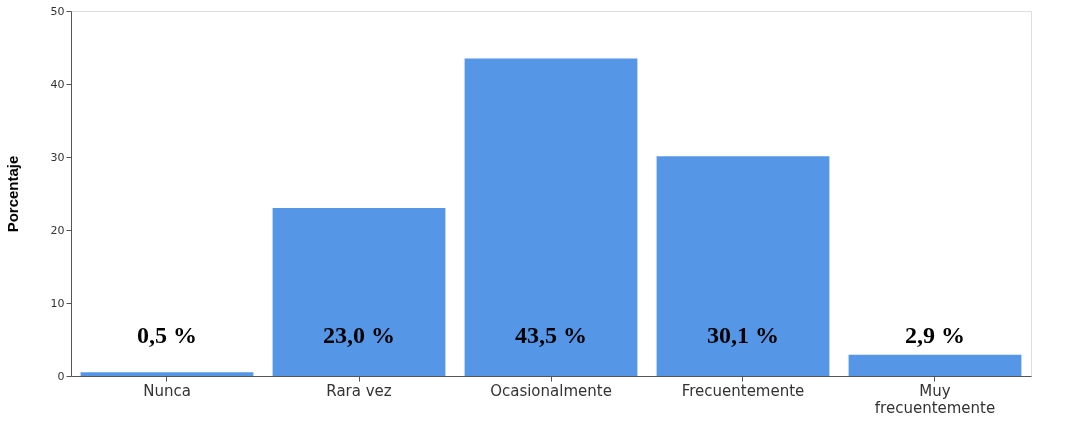 The image size is (1073, 439). Describe the element at coordinates (743, 390) in the screenshot. I see `x-tick-label: Frecuentemente` at that location.